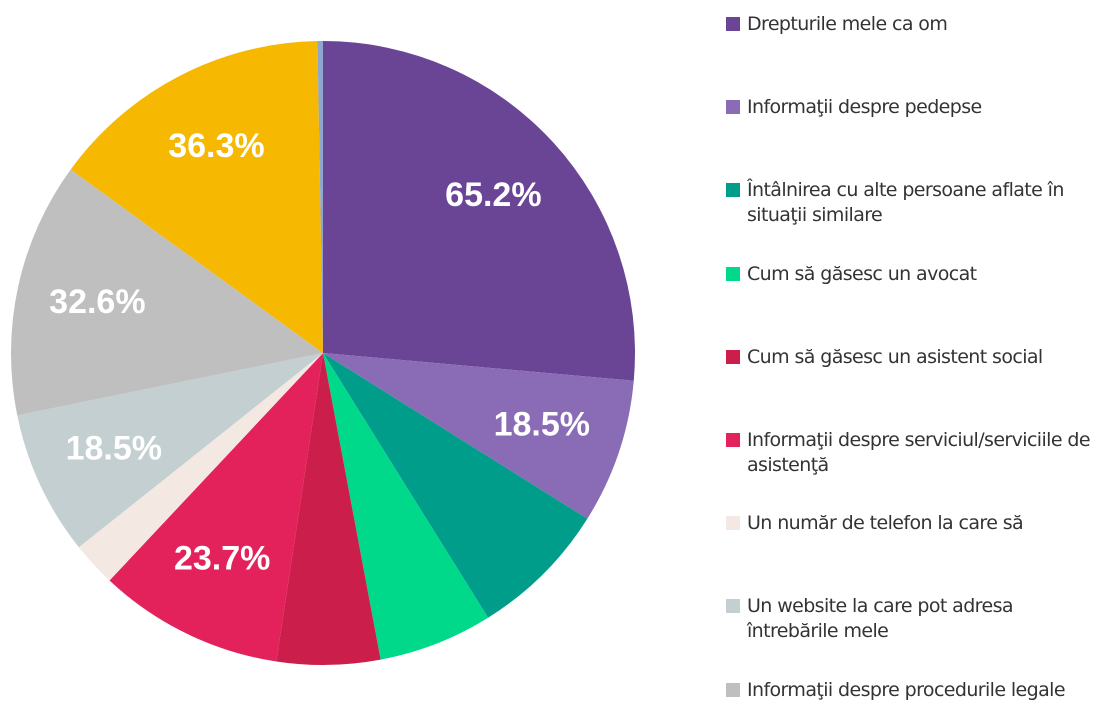 This screenshot has width=1118, height=727. What do you see at coordinates (864, 107) in the screenshot?
I see `legend-label: Informaţii despre pedepse` at bounding box center [864, 107].